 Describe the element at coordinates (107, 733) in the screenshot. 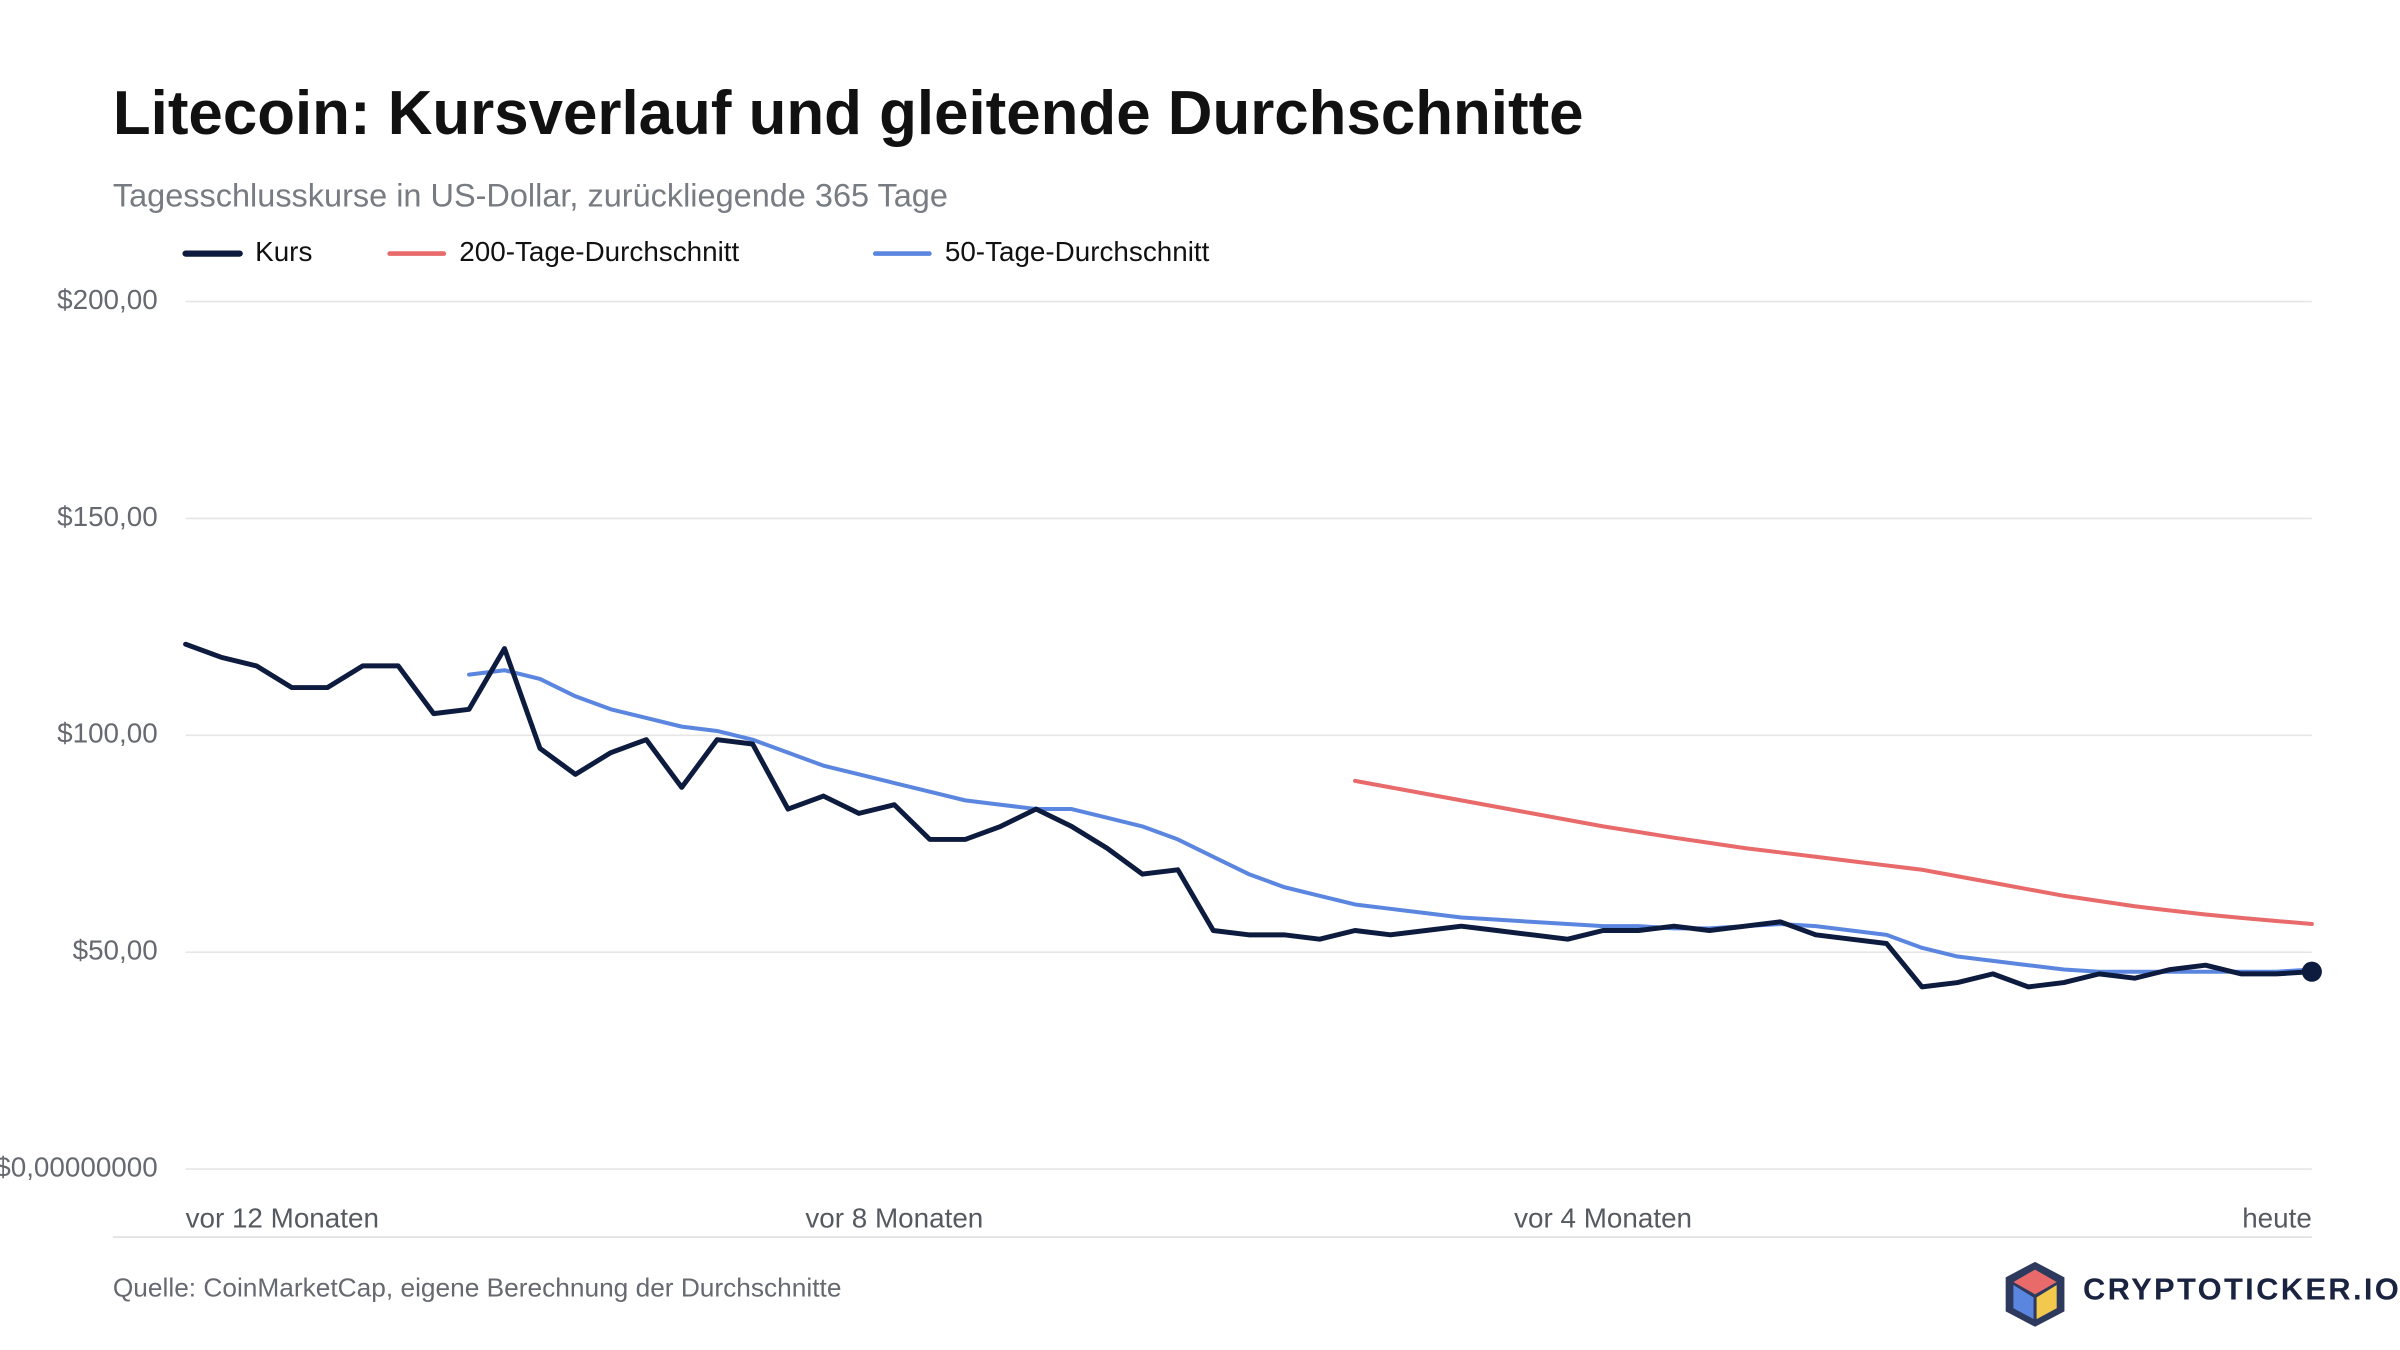

I see `y-tick-label: $100,00` at that location.